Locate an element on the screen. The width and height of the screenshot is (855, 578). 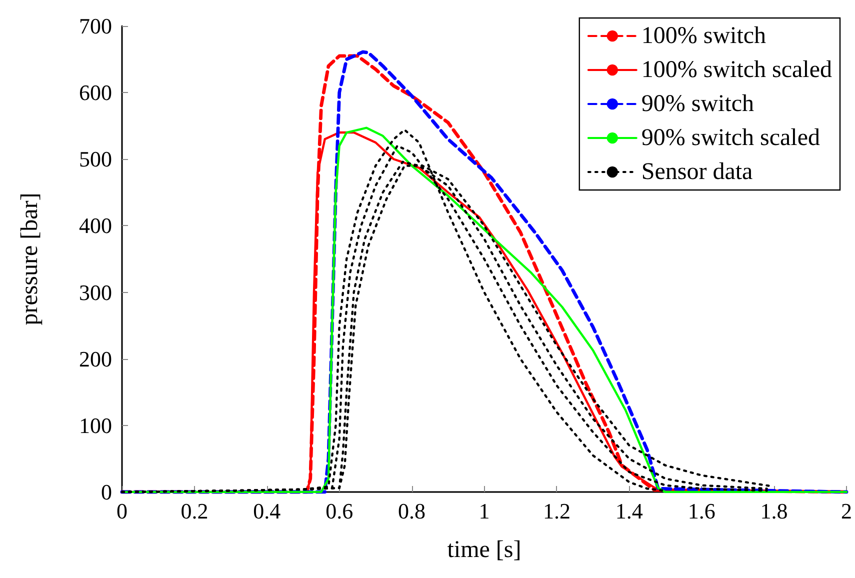
x-tick-label: 1.6 is located at coordinates (702, 511).